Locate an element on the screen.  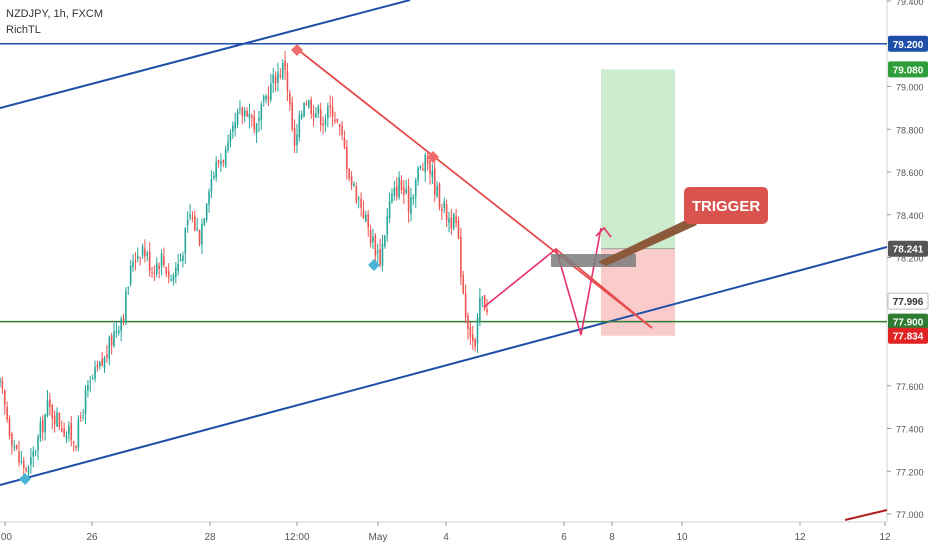
y-tick-label: 77.200 is located at coordinates (910, 472).